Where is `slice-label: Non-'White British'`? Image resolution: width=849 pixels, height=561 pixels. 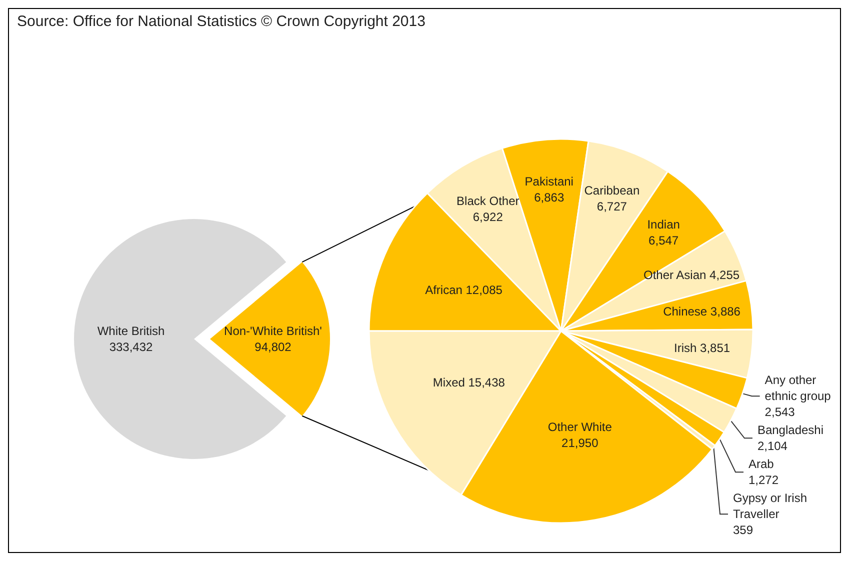 slice-label: Non-'White British' is located at coordinates (273, 331).